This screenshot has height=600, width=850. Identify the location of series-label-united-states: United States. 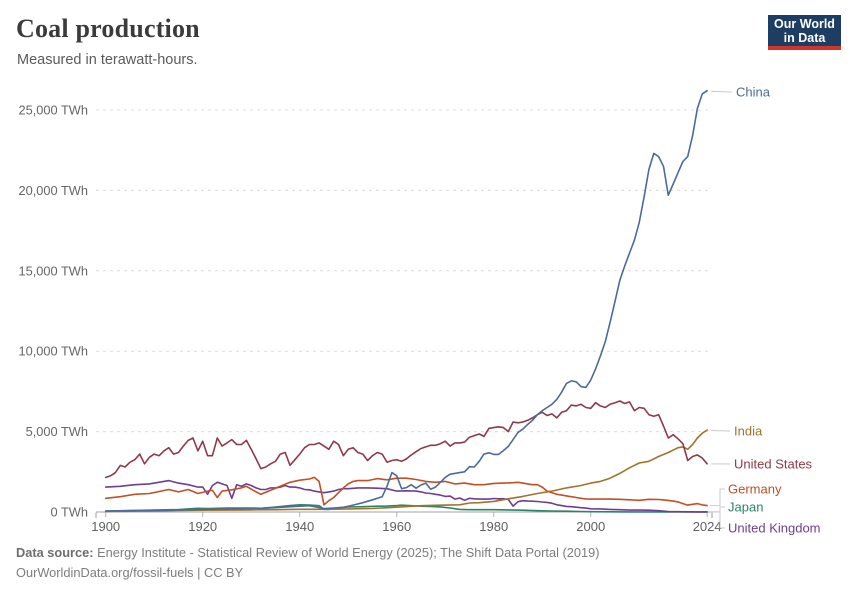
(773, 464).